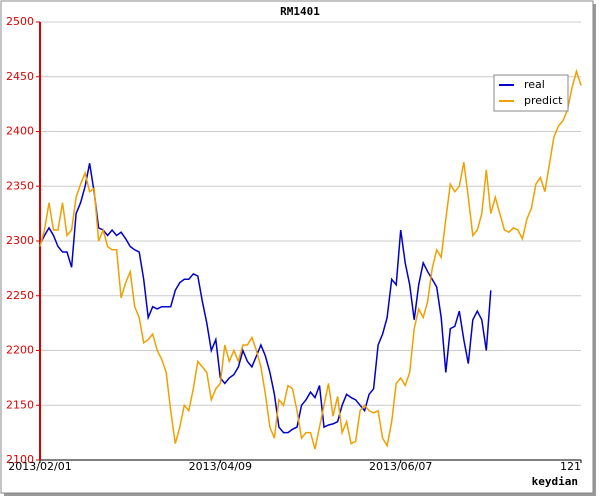  Describe the element at coordinates (20, 240) in the screenshot. I see `y-tick-label: 2300` at that location.